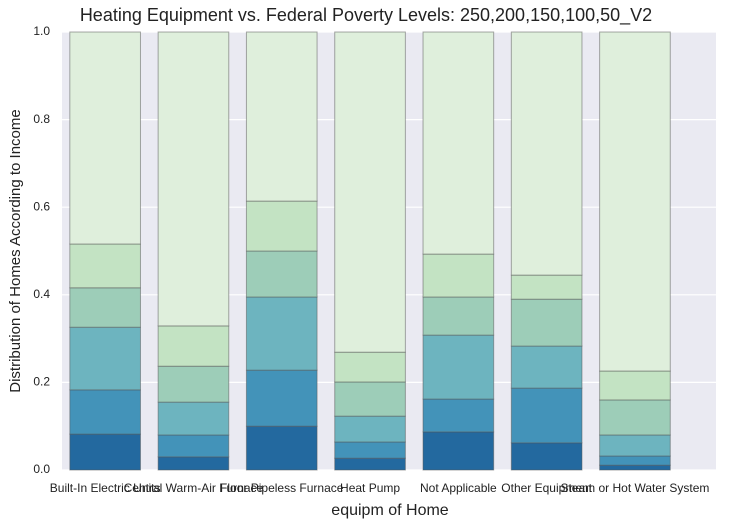 The width and height of the screenshot is (733, 530). I want to click on x-tick-label: Not Applicable, so click(458, 488).